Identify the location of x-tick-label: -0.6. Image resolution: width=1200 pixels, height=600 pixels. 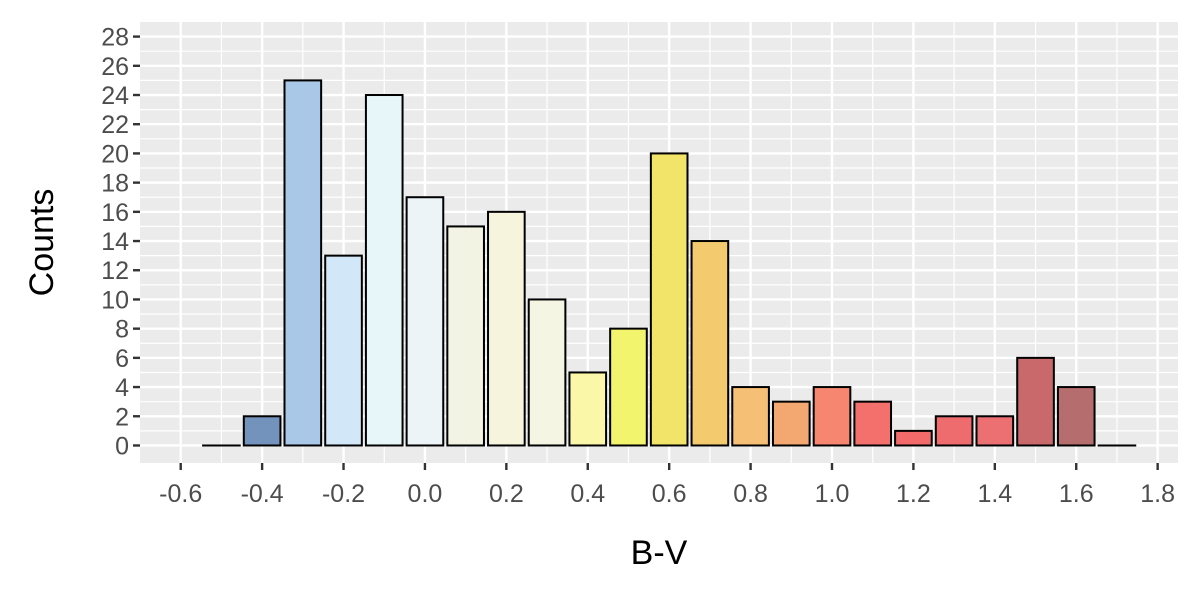
(180, 494).